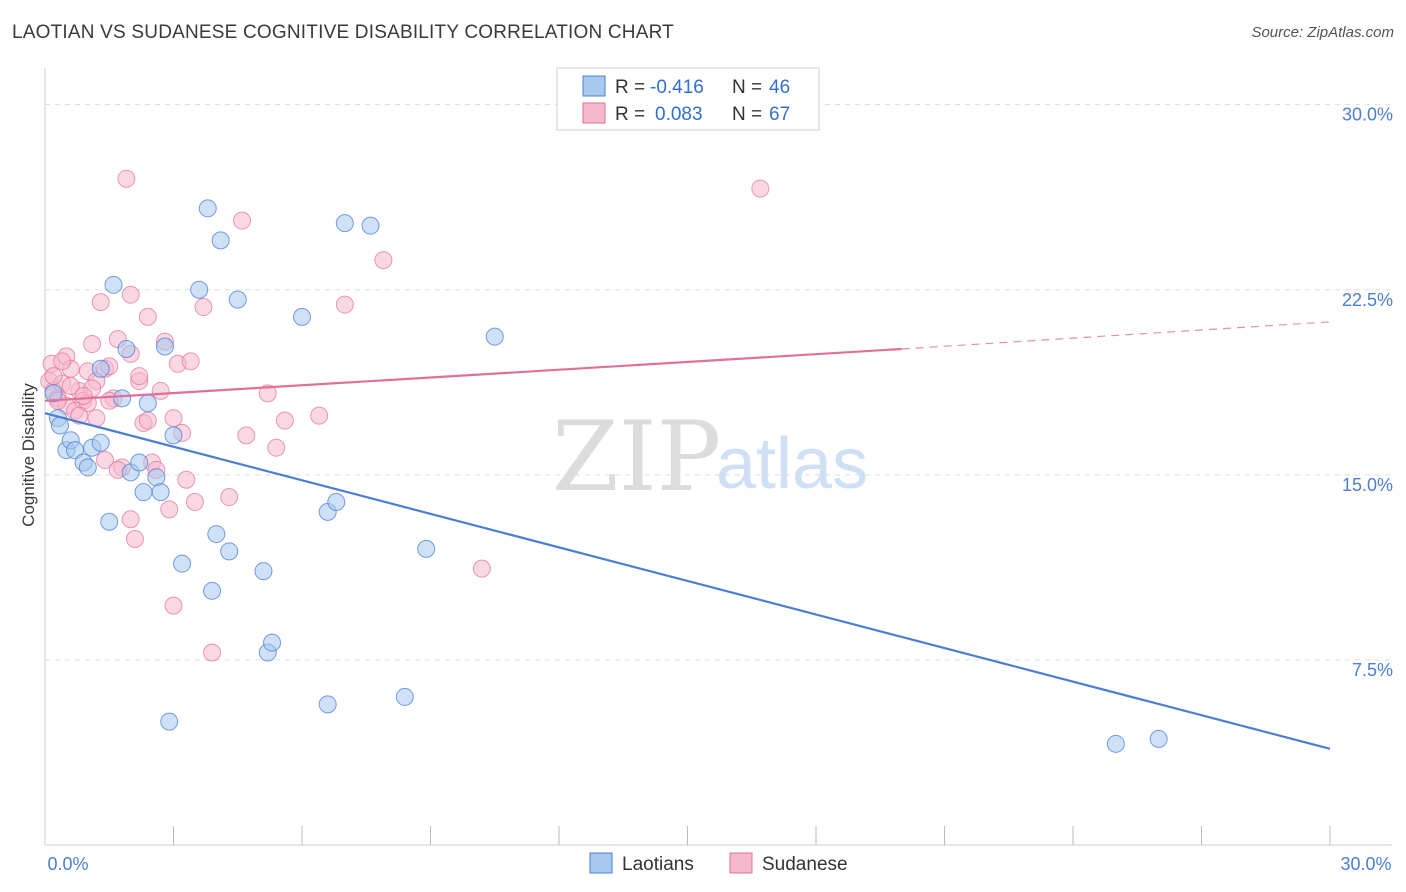 This screenshot has height=892, width=1406. Describe the element at coordinates (1367, 392) in the screenshot. I see `y-tick-labels: 7.5% 15.0% 22.5% 30.0%` at that location.